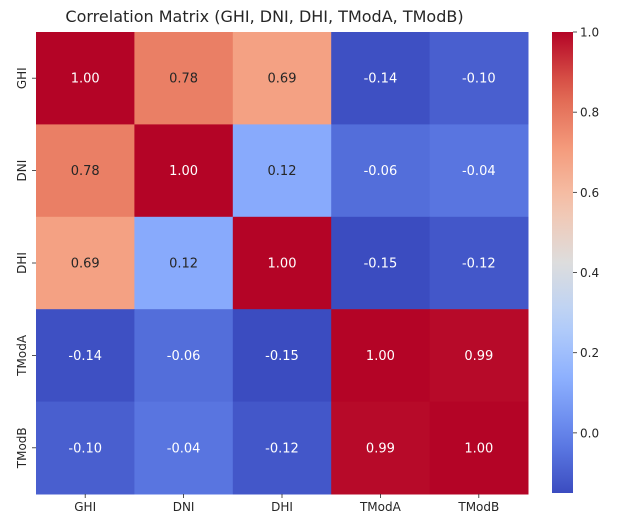 The image size is (625, 528). I want to click on y-tick-label: DNI, so click(22, 171).